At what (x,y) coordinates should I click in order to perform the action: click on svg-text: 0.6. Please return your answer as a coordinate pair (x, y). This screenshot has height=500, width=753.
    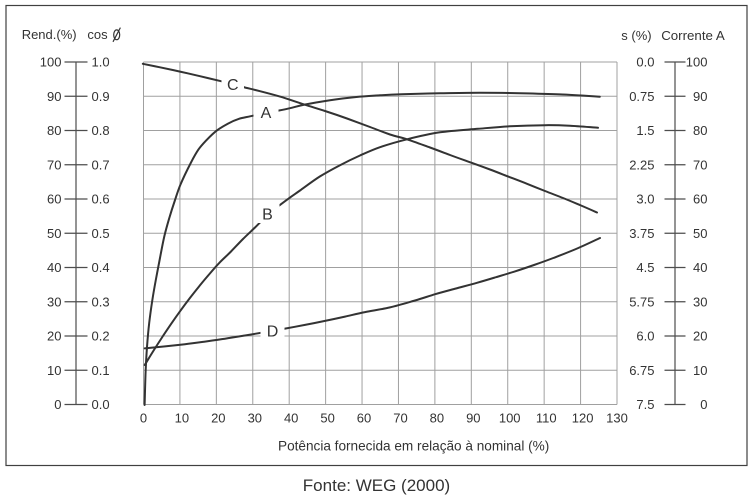
    Looking at the image, I should click on (101, 199).